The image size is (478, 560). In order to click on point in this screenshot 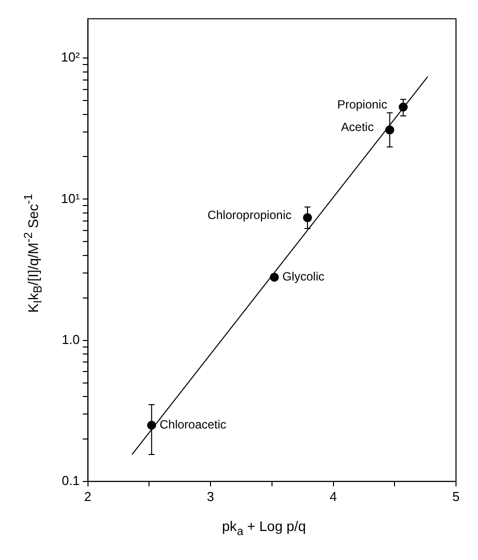, I will do `click(274, 277)`.